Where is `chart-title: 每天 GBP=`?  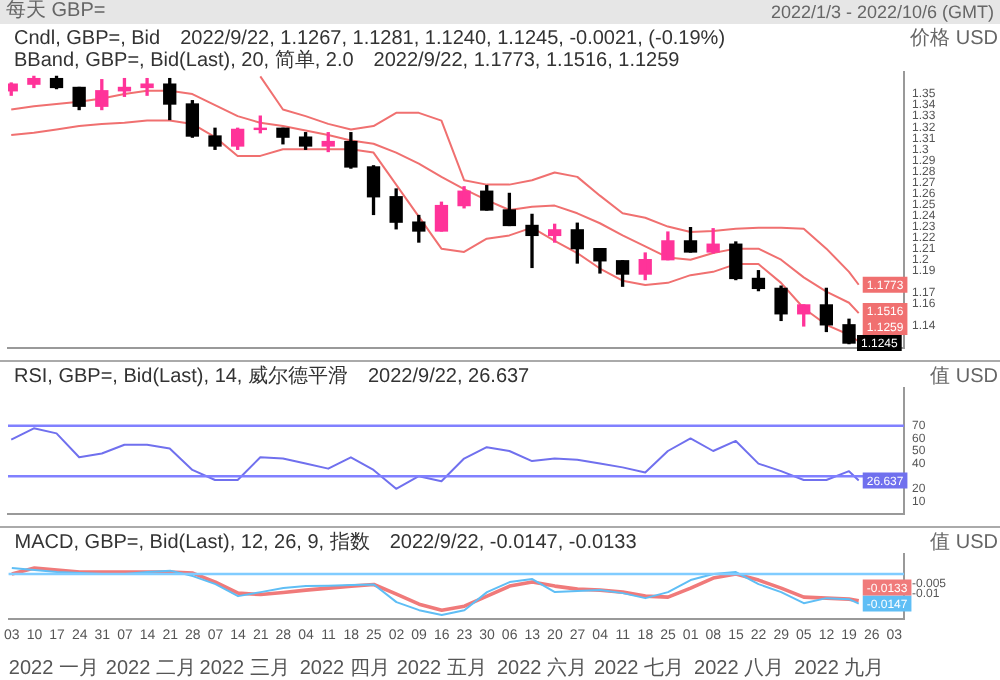
chart-title: 每天 GBP= is located at coordinates (56, 12).